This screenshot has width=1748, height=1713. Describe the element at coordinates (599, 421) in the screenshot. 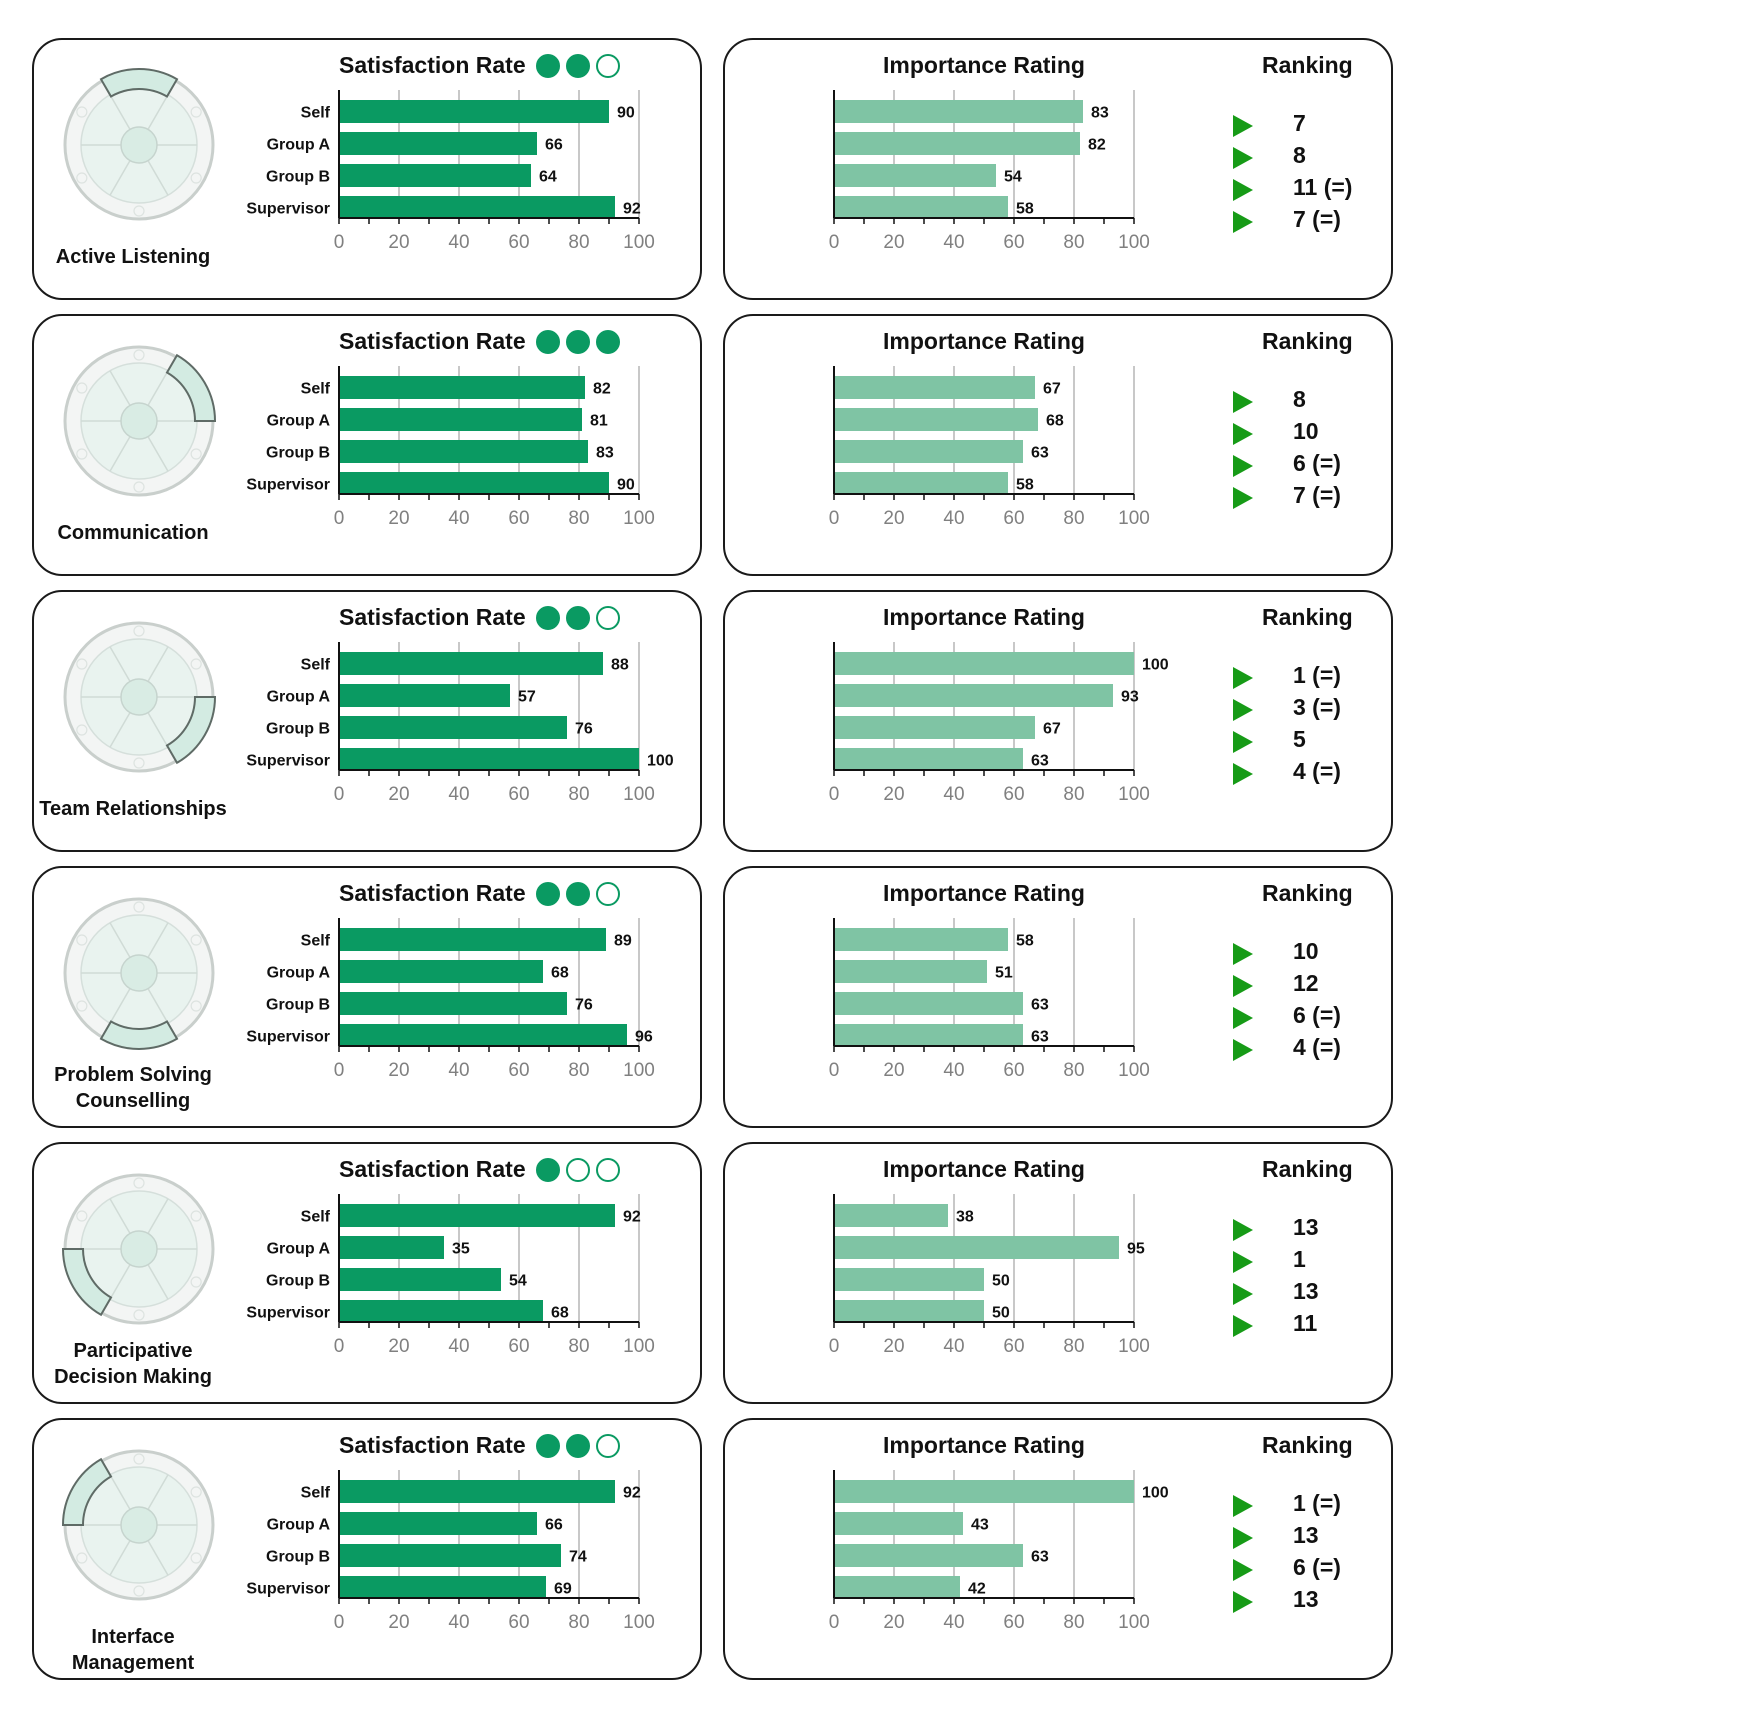

I see `data-label: 81` at that location.